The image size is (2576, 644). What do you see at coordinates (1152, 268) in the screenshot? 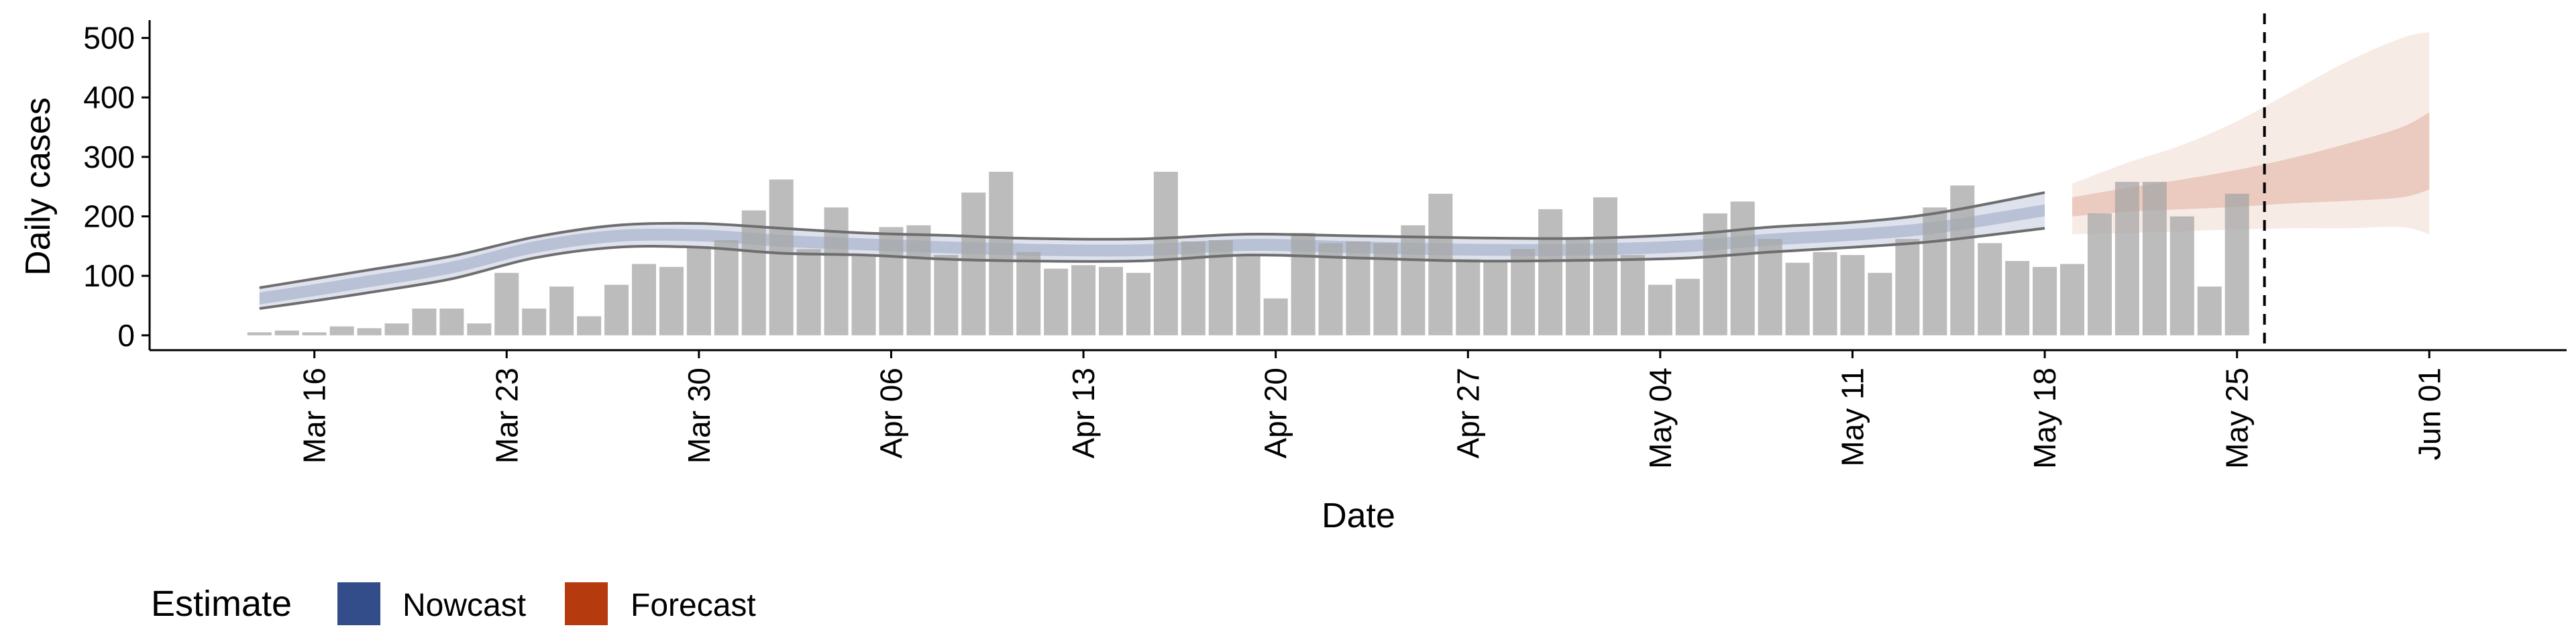
I see `nowcast-lower-line` at bounding box center [1152, 268].